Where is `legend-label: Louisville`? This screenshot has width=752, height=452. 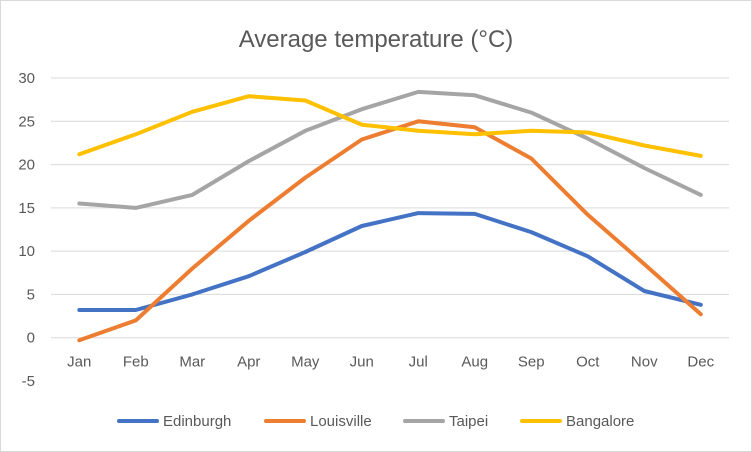 legend-label: Louisville is located at coordinates (341, 421).